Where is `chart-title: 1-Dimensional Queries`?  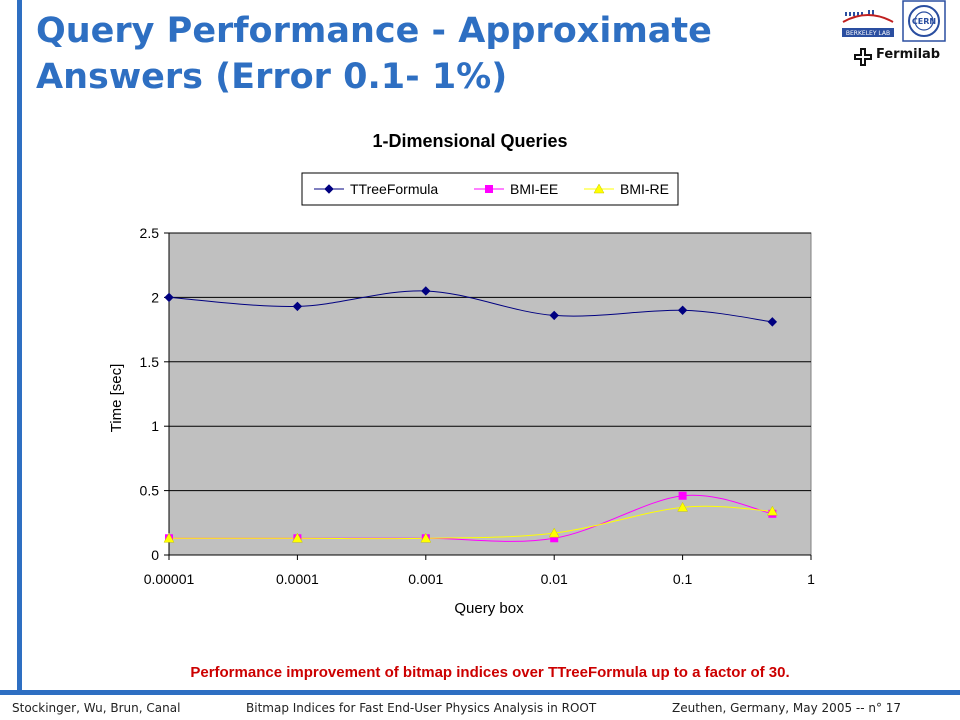 chart-title: 1-Dimensional Queries is located at coordinates (469, 141).